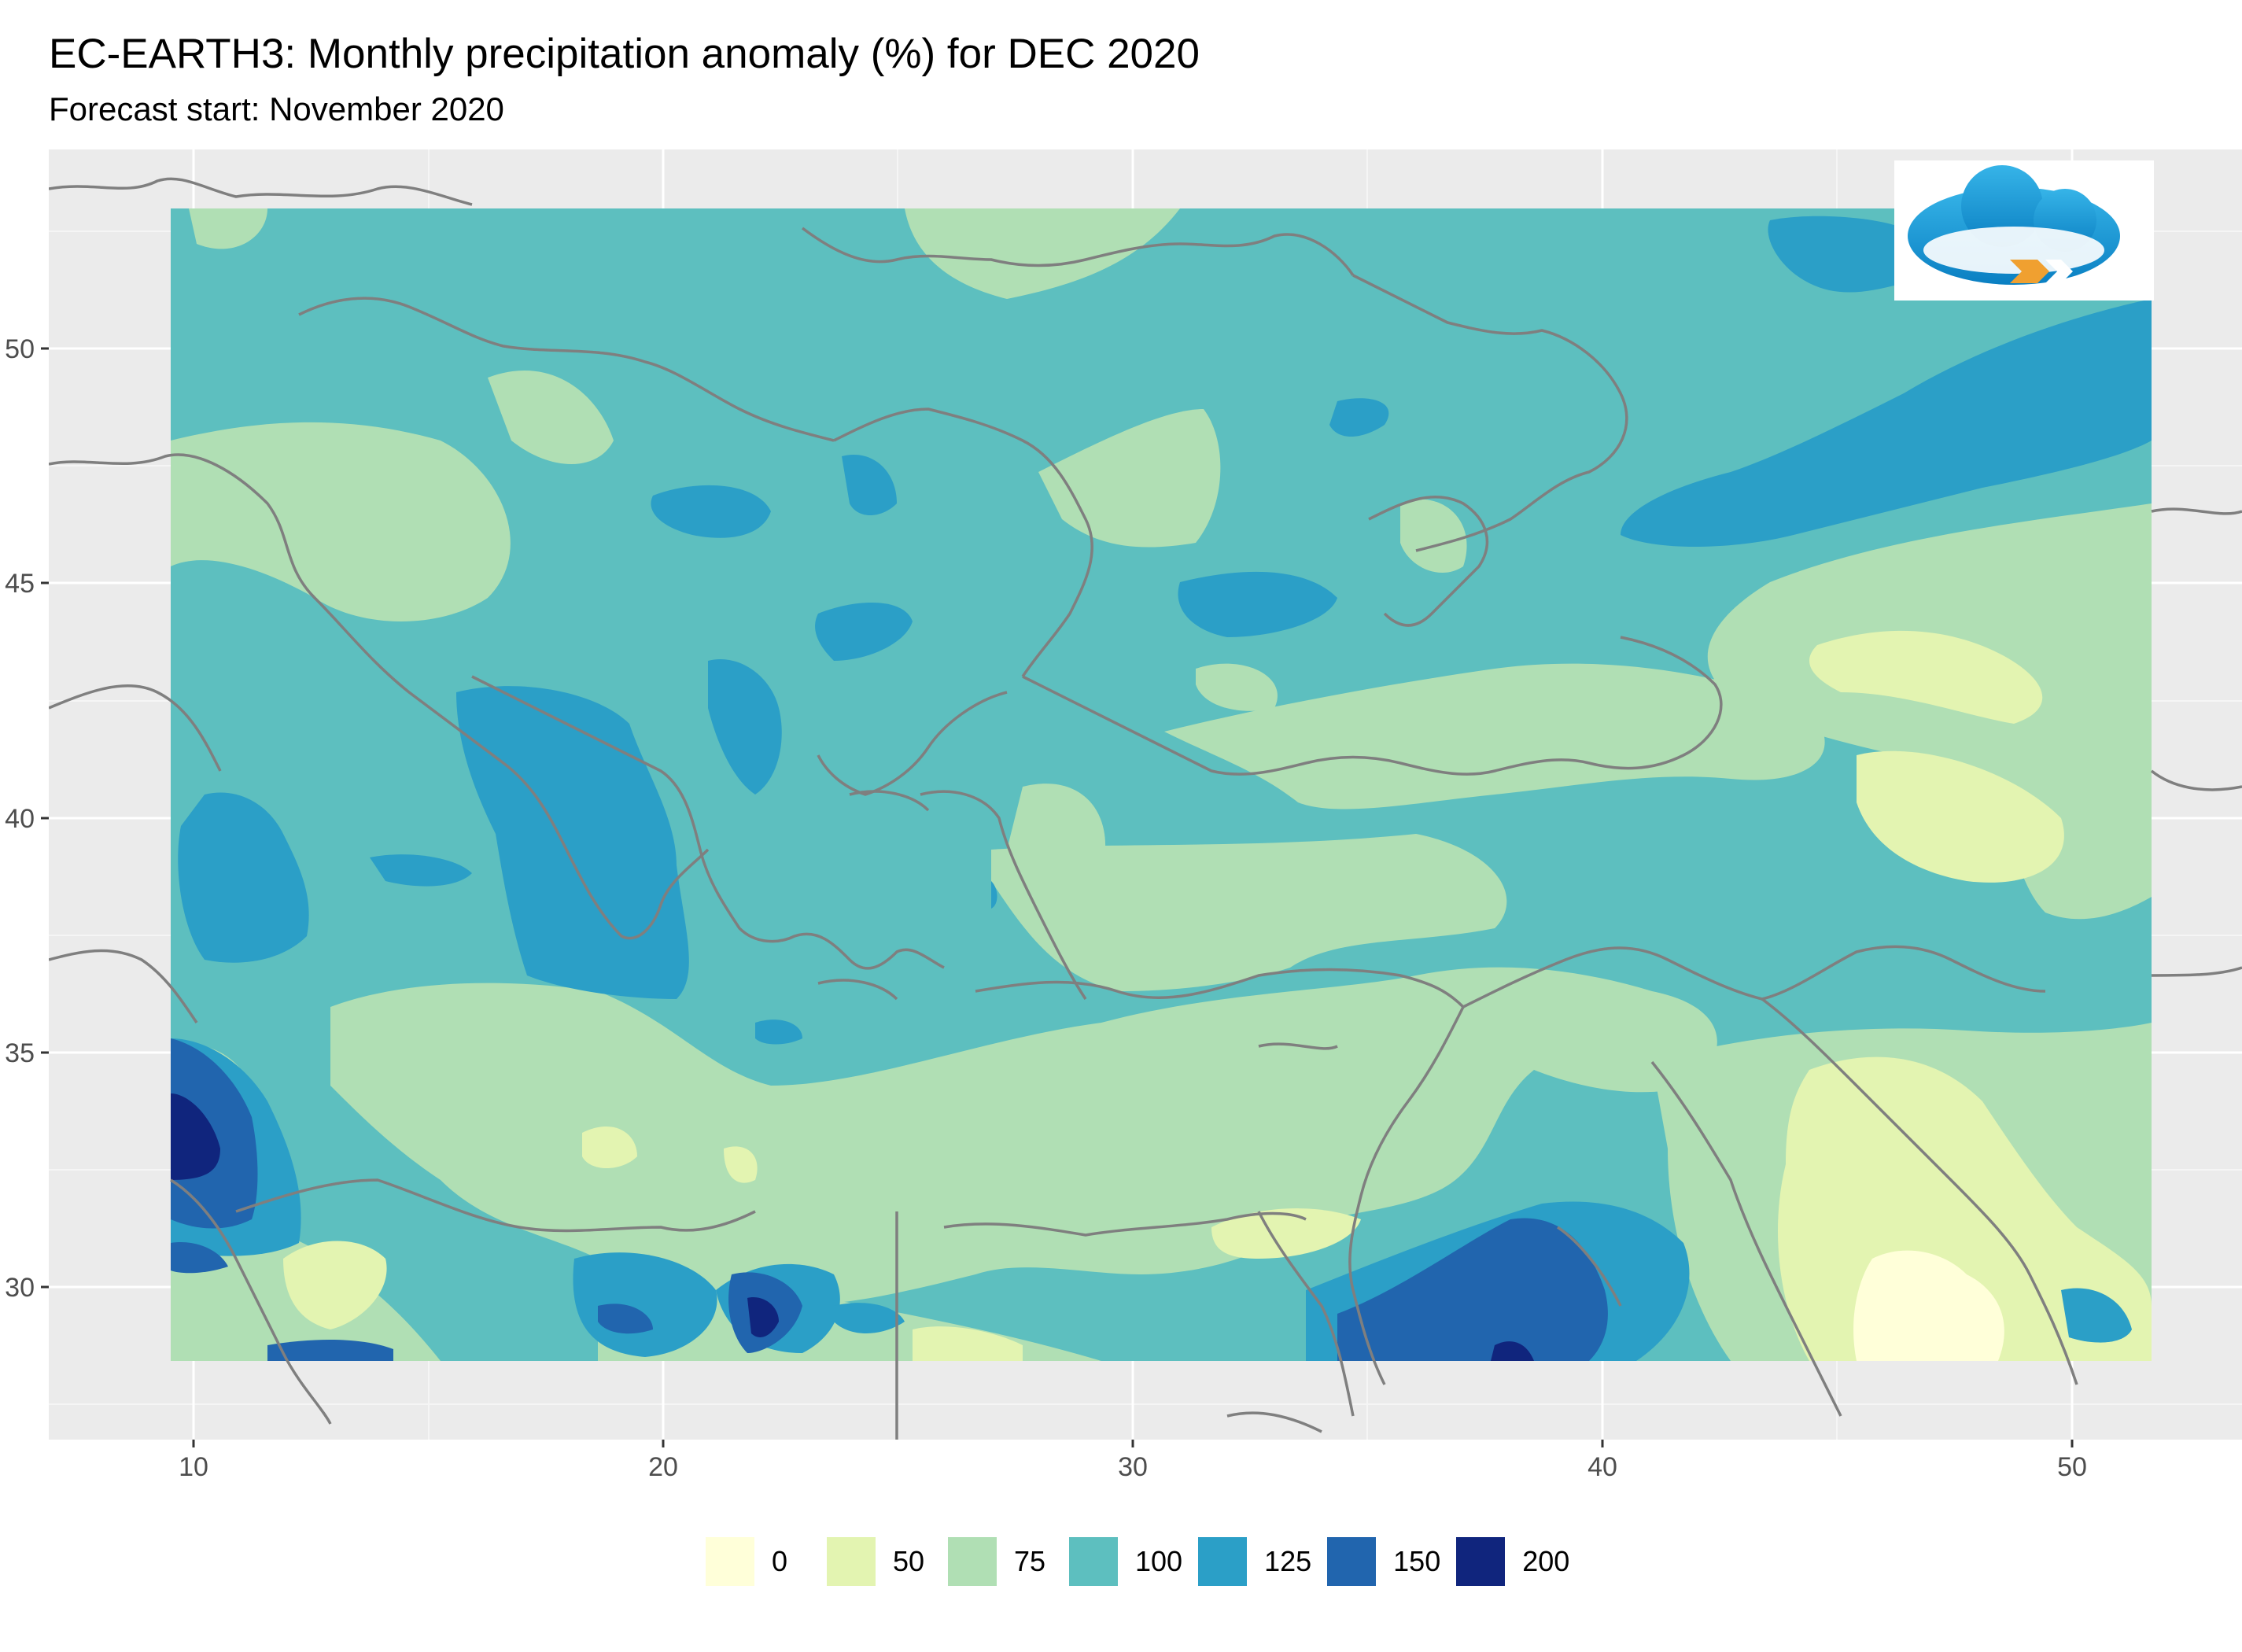 Image resolution: width=2242 pixels, height=1652 pixels. I want to click on legend-label: 50, so click(909, 1561).